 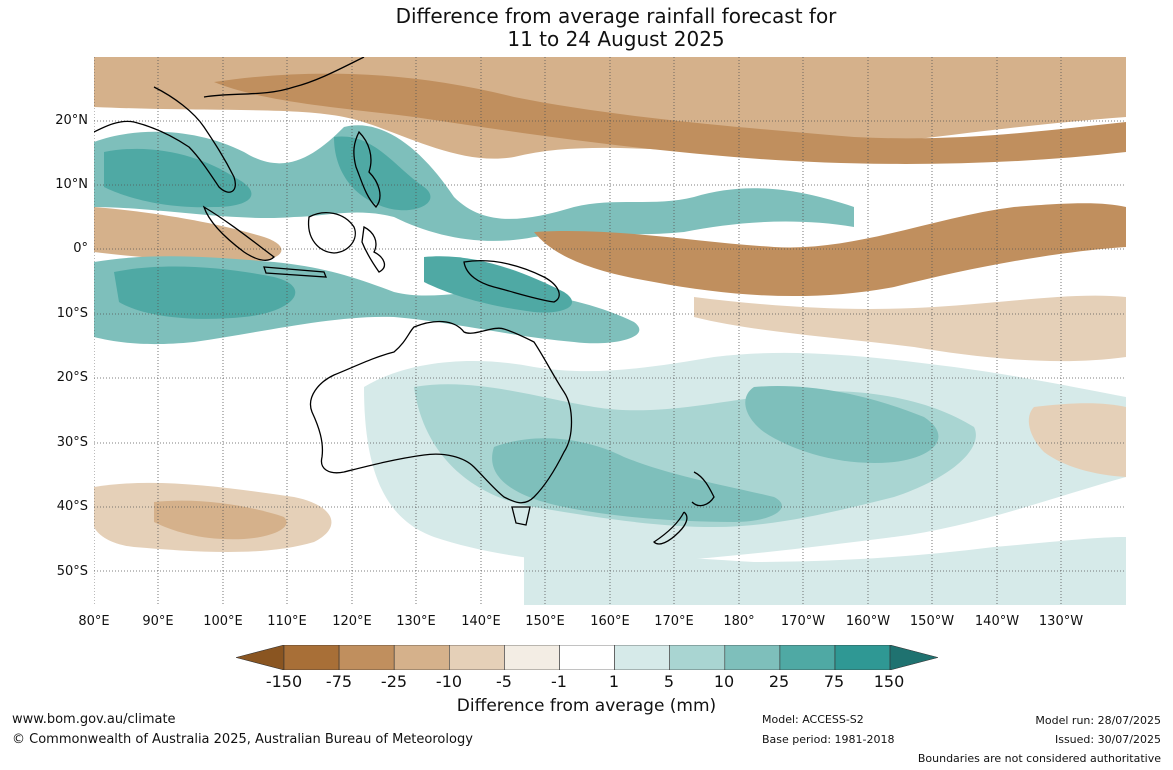 I want to click on lon-label-160e: 160°E, so click(x=610, y=621).